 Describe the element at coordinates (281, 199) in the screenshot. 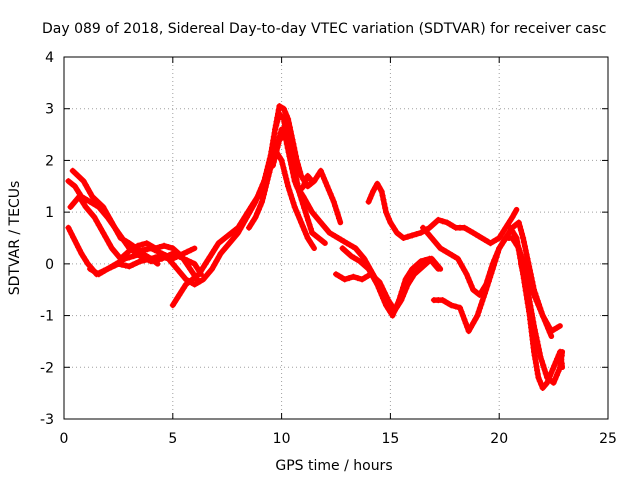

I see `series-sat-i` at that location.